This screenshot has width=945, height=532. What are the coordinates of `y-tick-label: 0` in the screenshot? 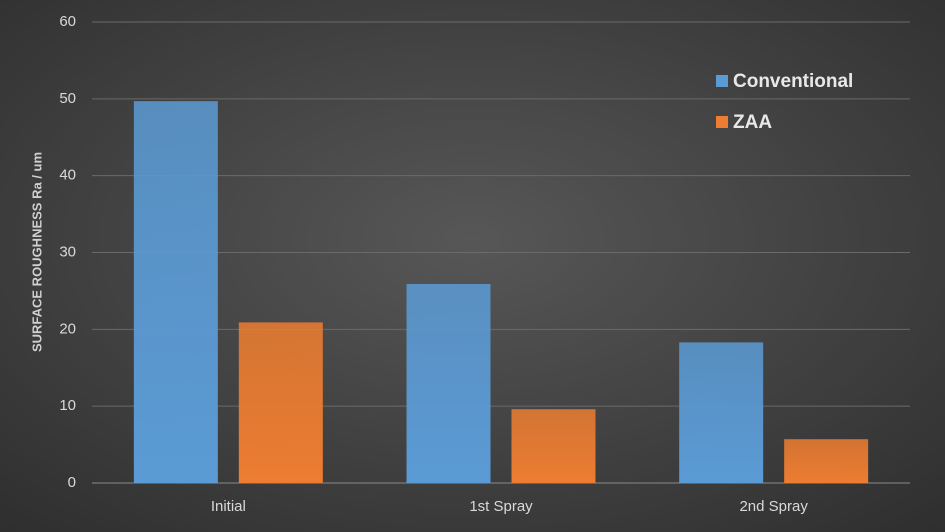 It's located at (72, 482).